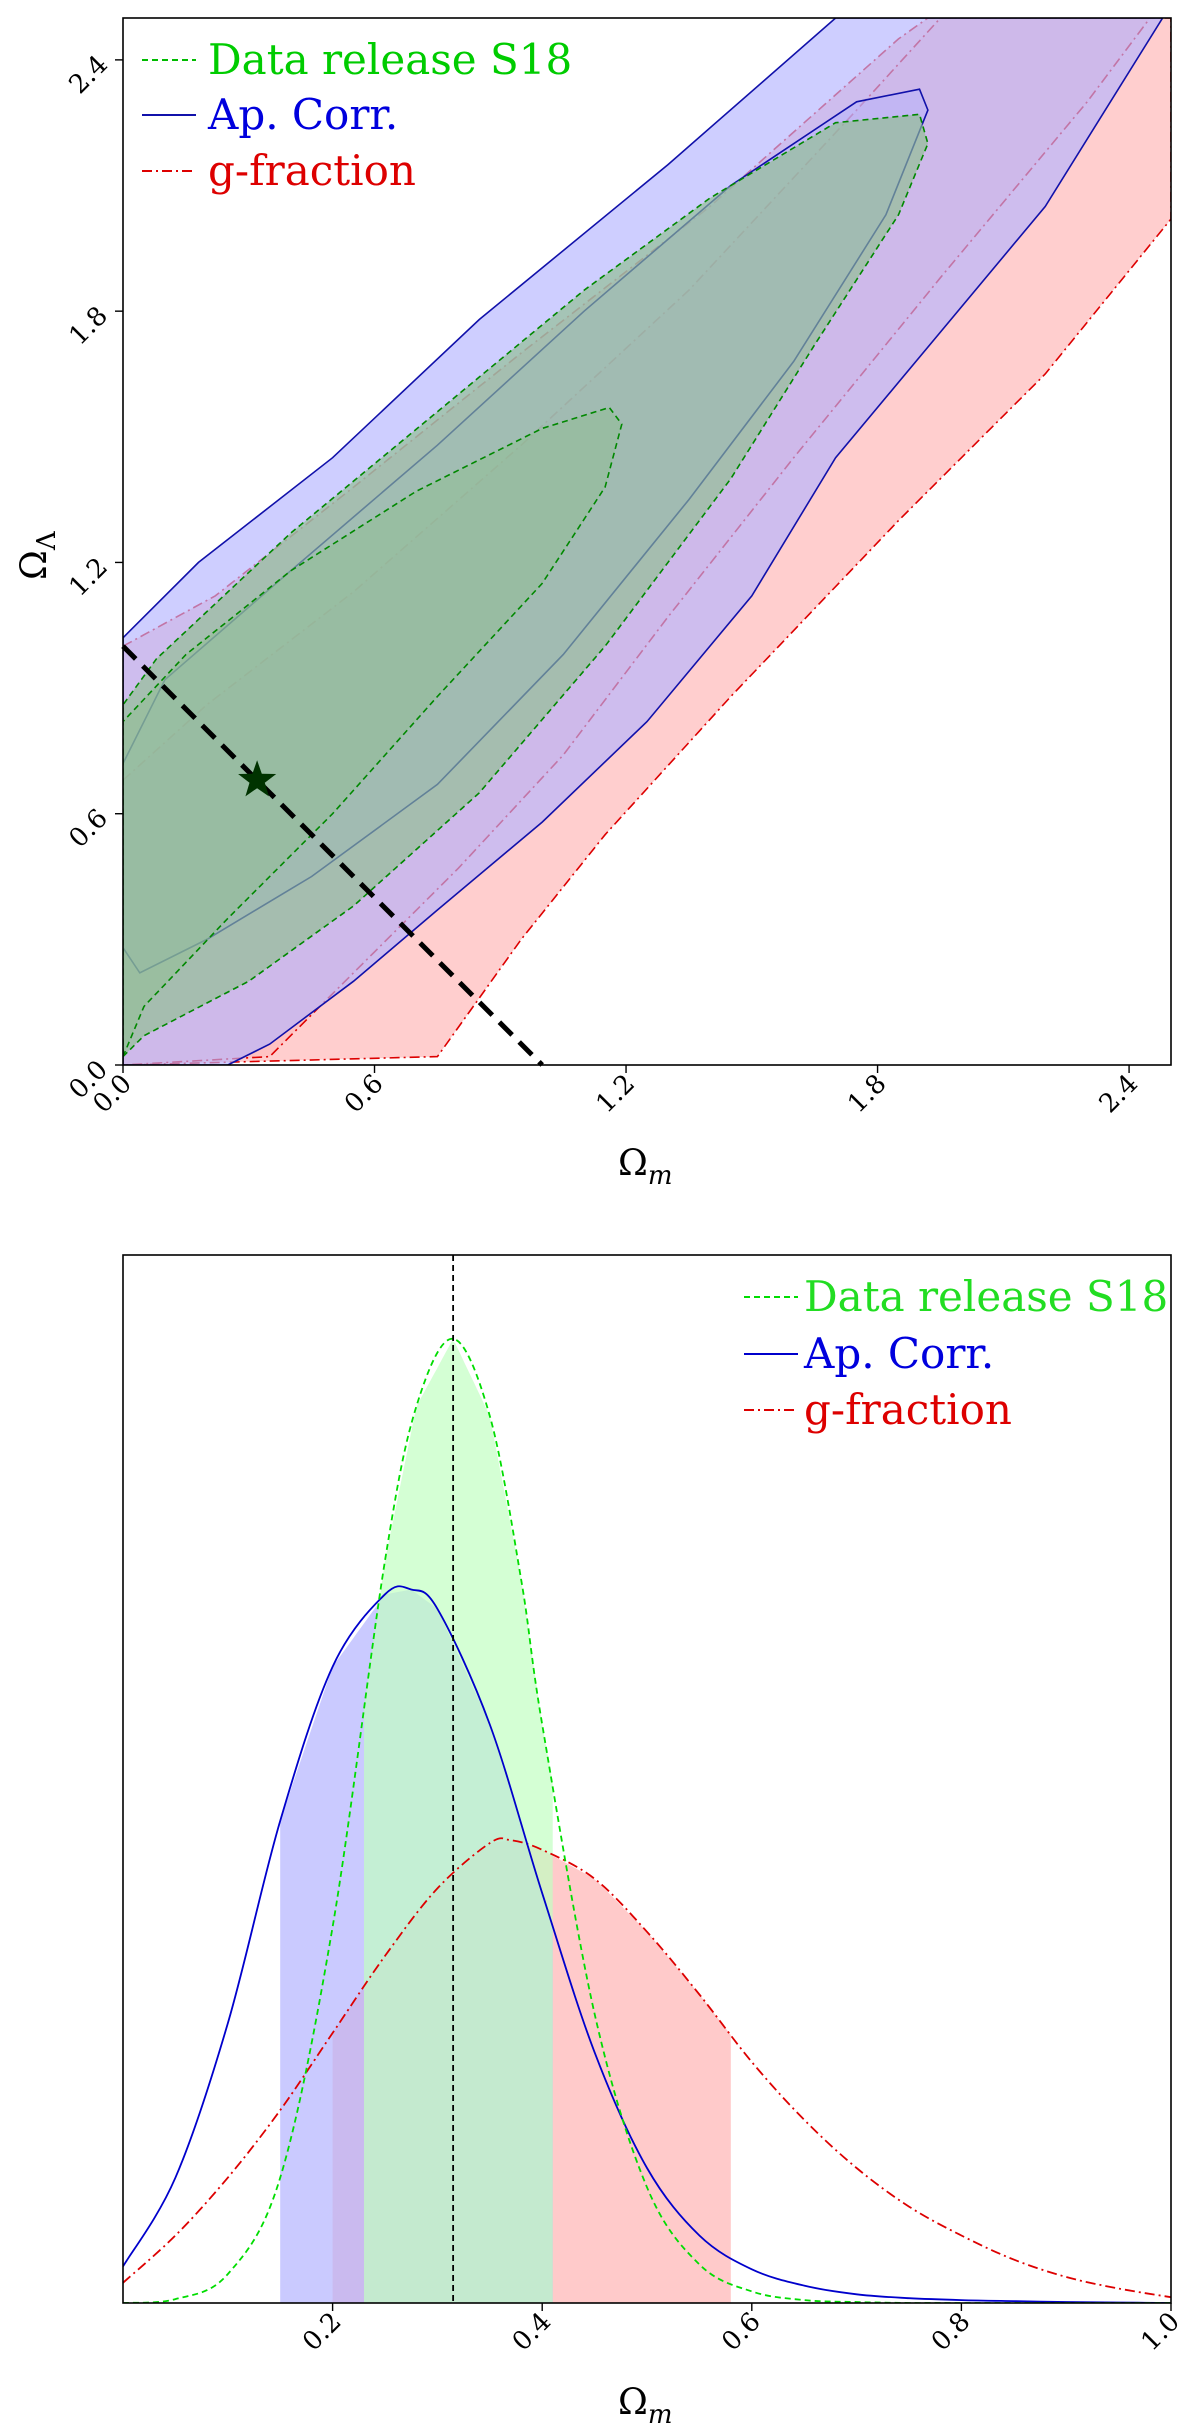 Image resolution: width=1200 pixels, height=2430 pixels. What do you see at coordinates (951, 2332) in the screenshot?
I see `x-tick-label: 0.8` at bounding box center [951, 2332].